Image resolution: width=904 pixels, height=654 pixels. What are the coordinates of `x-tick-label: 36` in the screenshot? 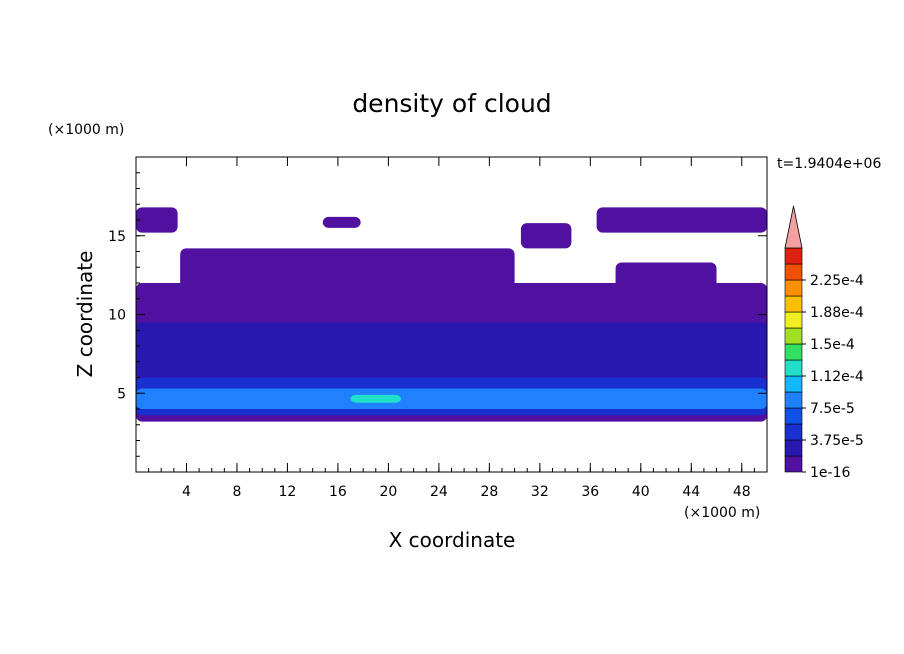 It's located at (590, 492).